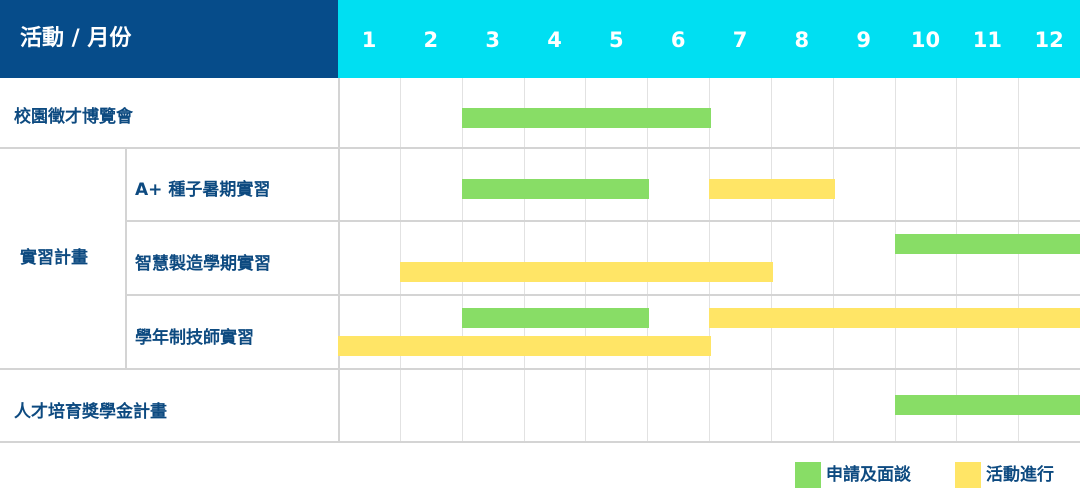 The width and height of the screenshot is (1080, 494). Describe the element at coordinates (968, 475) in the screenshot. I see `legend-swatch-run` at that location.